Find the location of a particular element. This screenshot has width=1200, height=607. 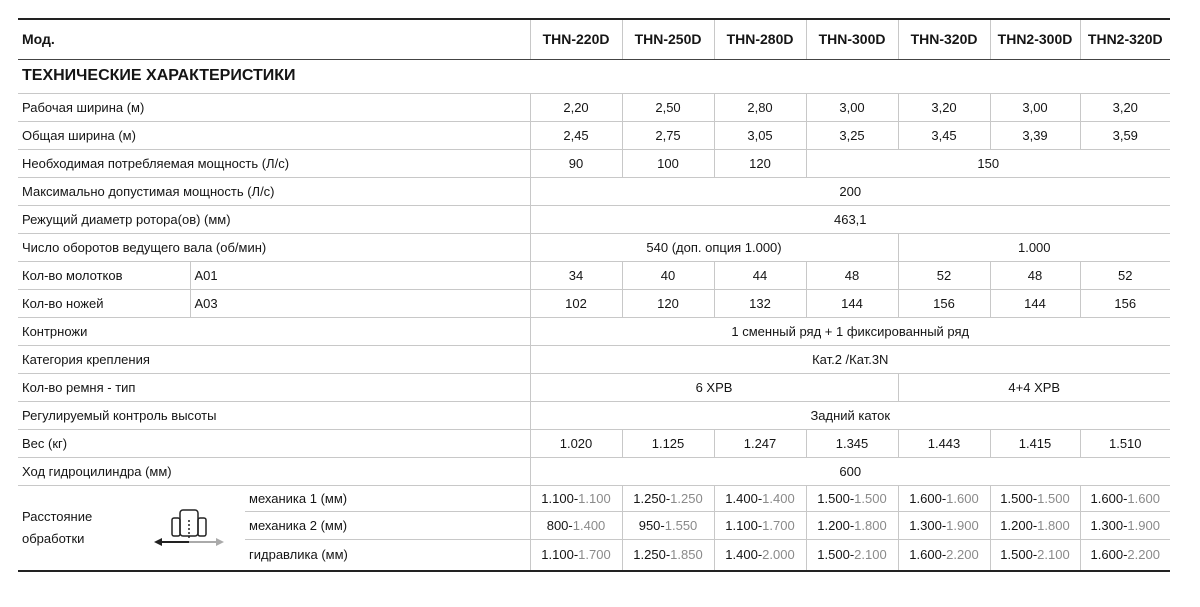

value-min: 1.100- is located at coordinates (744, 525).